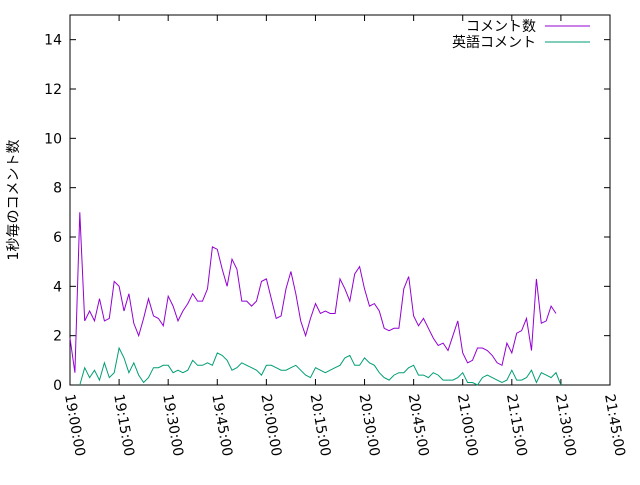 This screenshot has width=640, height=485. I want to click on y-tick-label: 6, so click(57, 238).